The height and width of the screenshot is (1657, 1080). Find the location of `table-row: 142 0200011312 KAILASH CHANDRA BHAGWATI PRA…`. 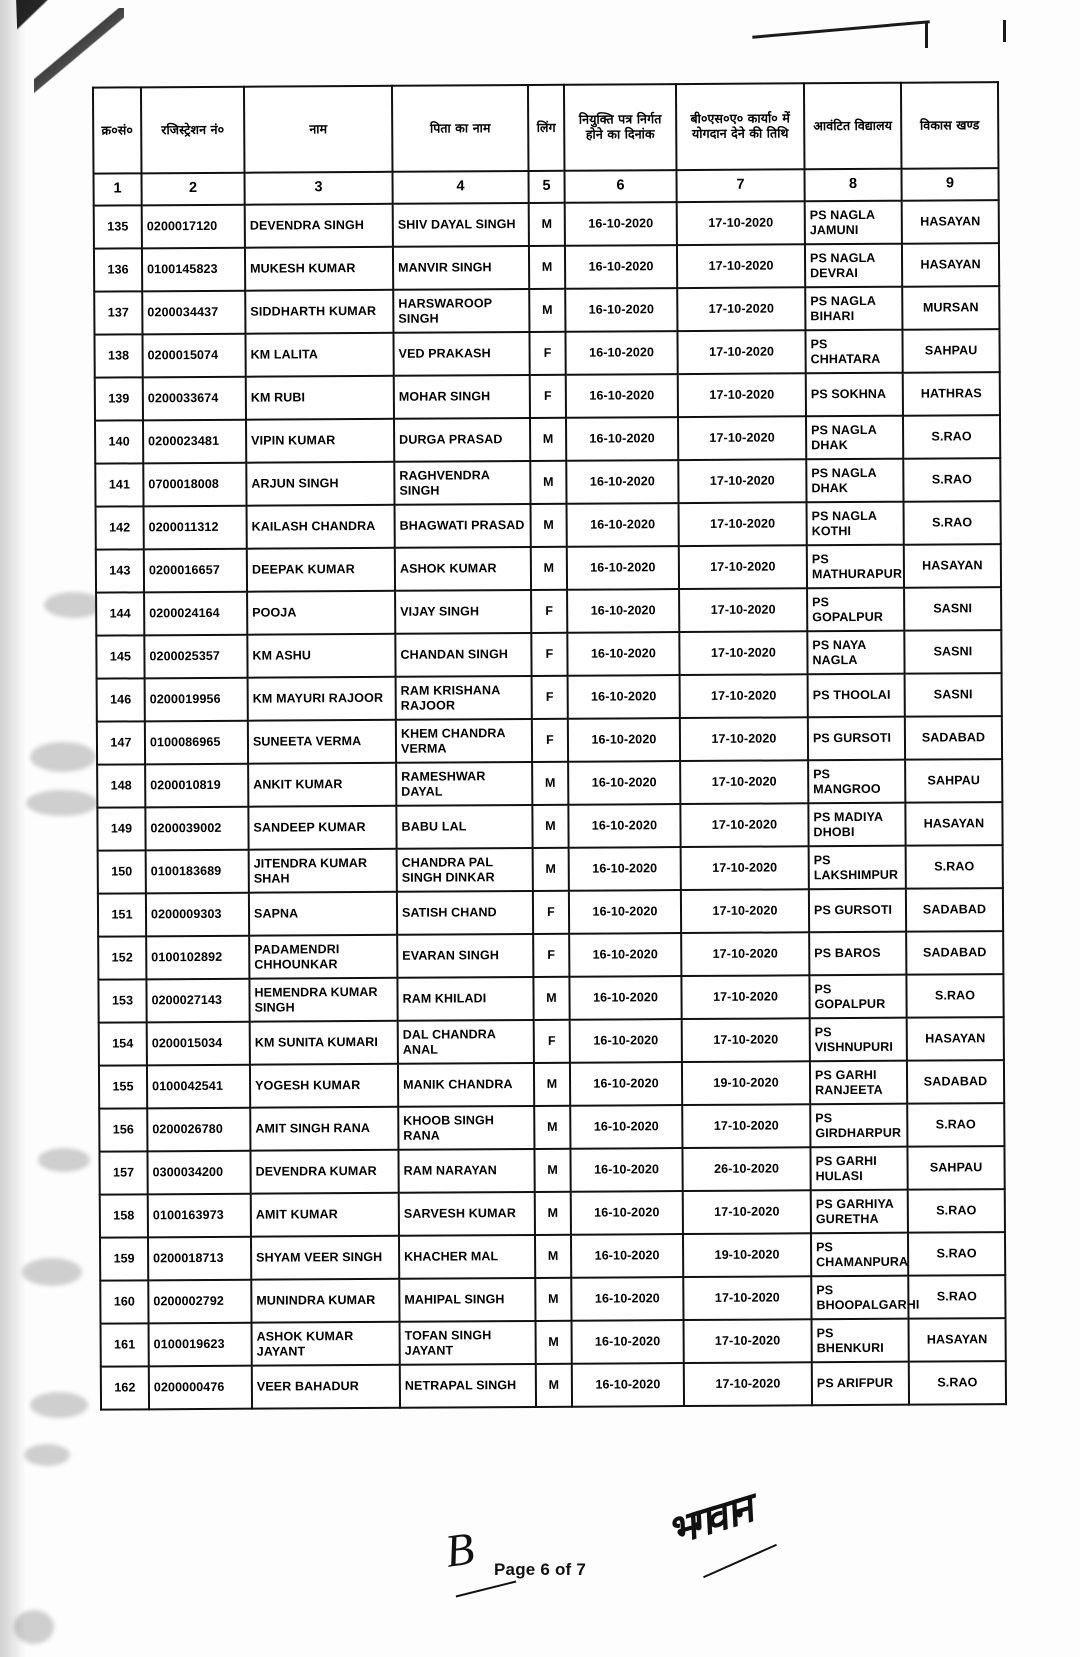

table-row: 142 0200011312 KAILASH CHANDRA BHAGWATI PRA… is located at coordinates (548, 525).